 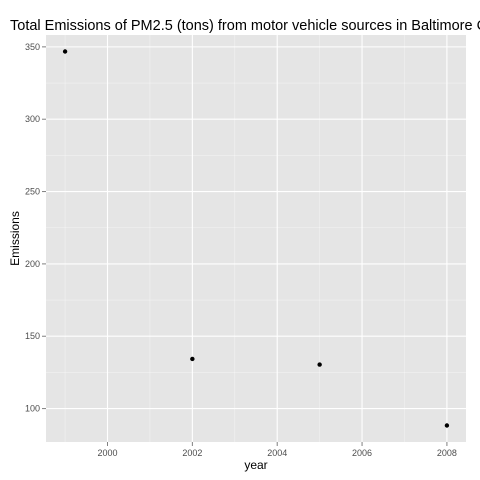 What do you see at coordinates (32, 264) in the screenshot?
I see `y-tick-label: 200` at bounding box center [32, 264].